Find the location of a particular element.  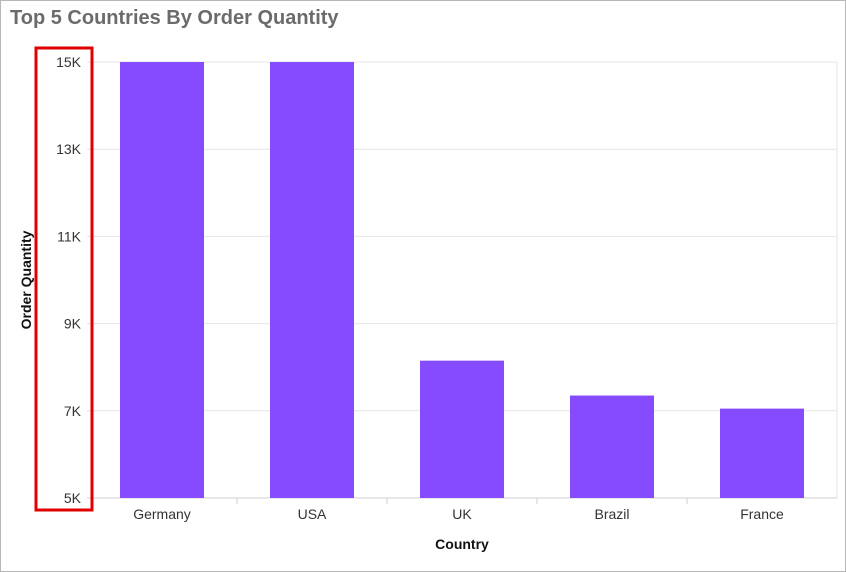

chart-title: Top 5 Countries By Order Quantity is located at coordinates (174, 18).